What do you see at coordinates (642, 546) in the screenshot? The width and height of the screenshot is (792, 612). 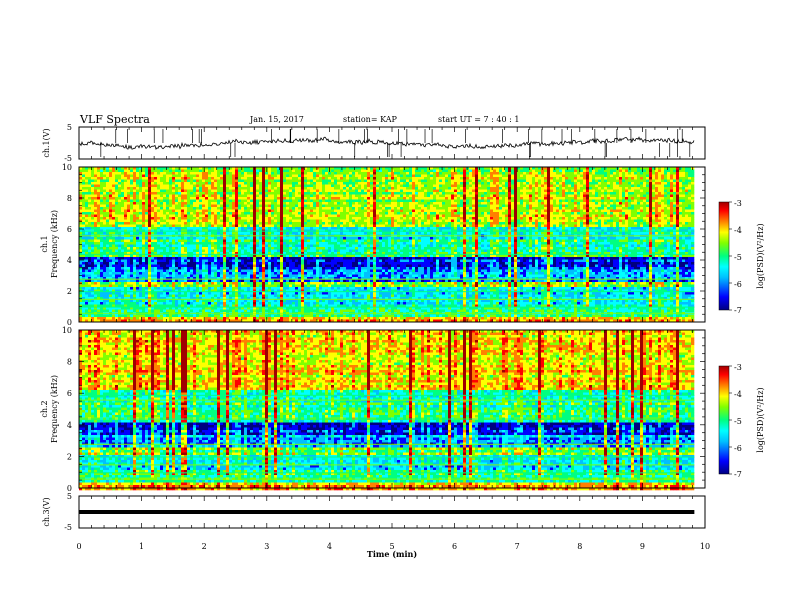 I see `x-tick-label: 9` at bounding box center [642, 546].